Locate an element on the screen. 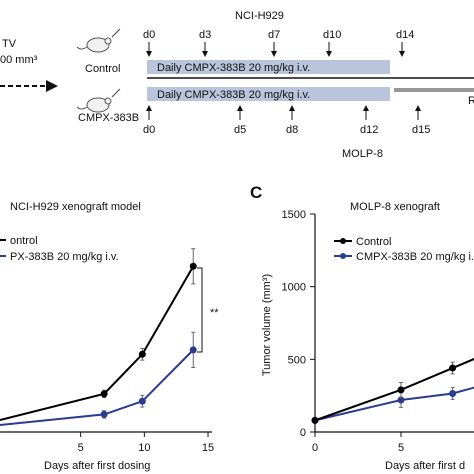  top-day-label: d7 is located at coordinates (274, 35).